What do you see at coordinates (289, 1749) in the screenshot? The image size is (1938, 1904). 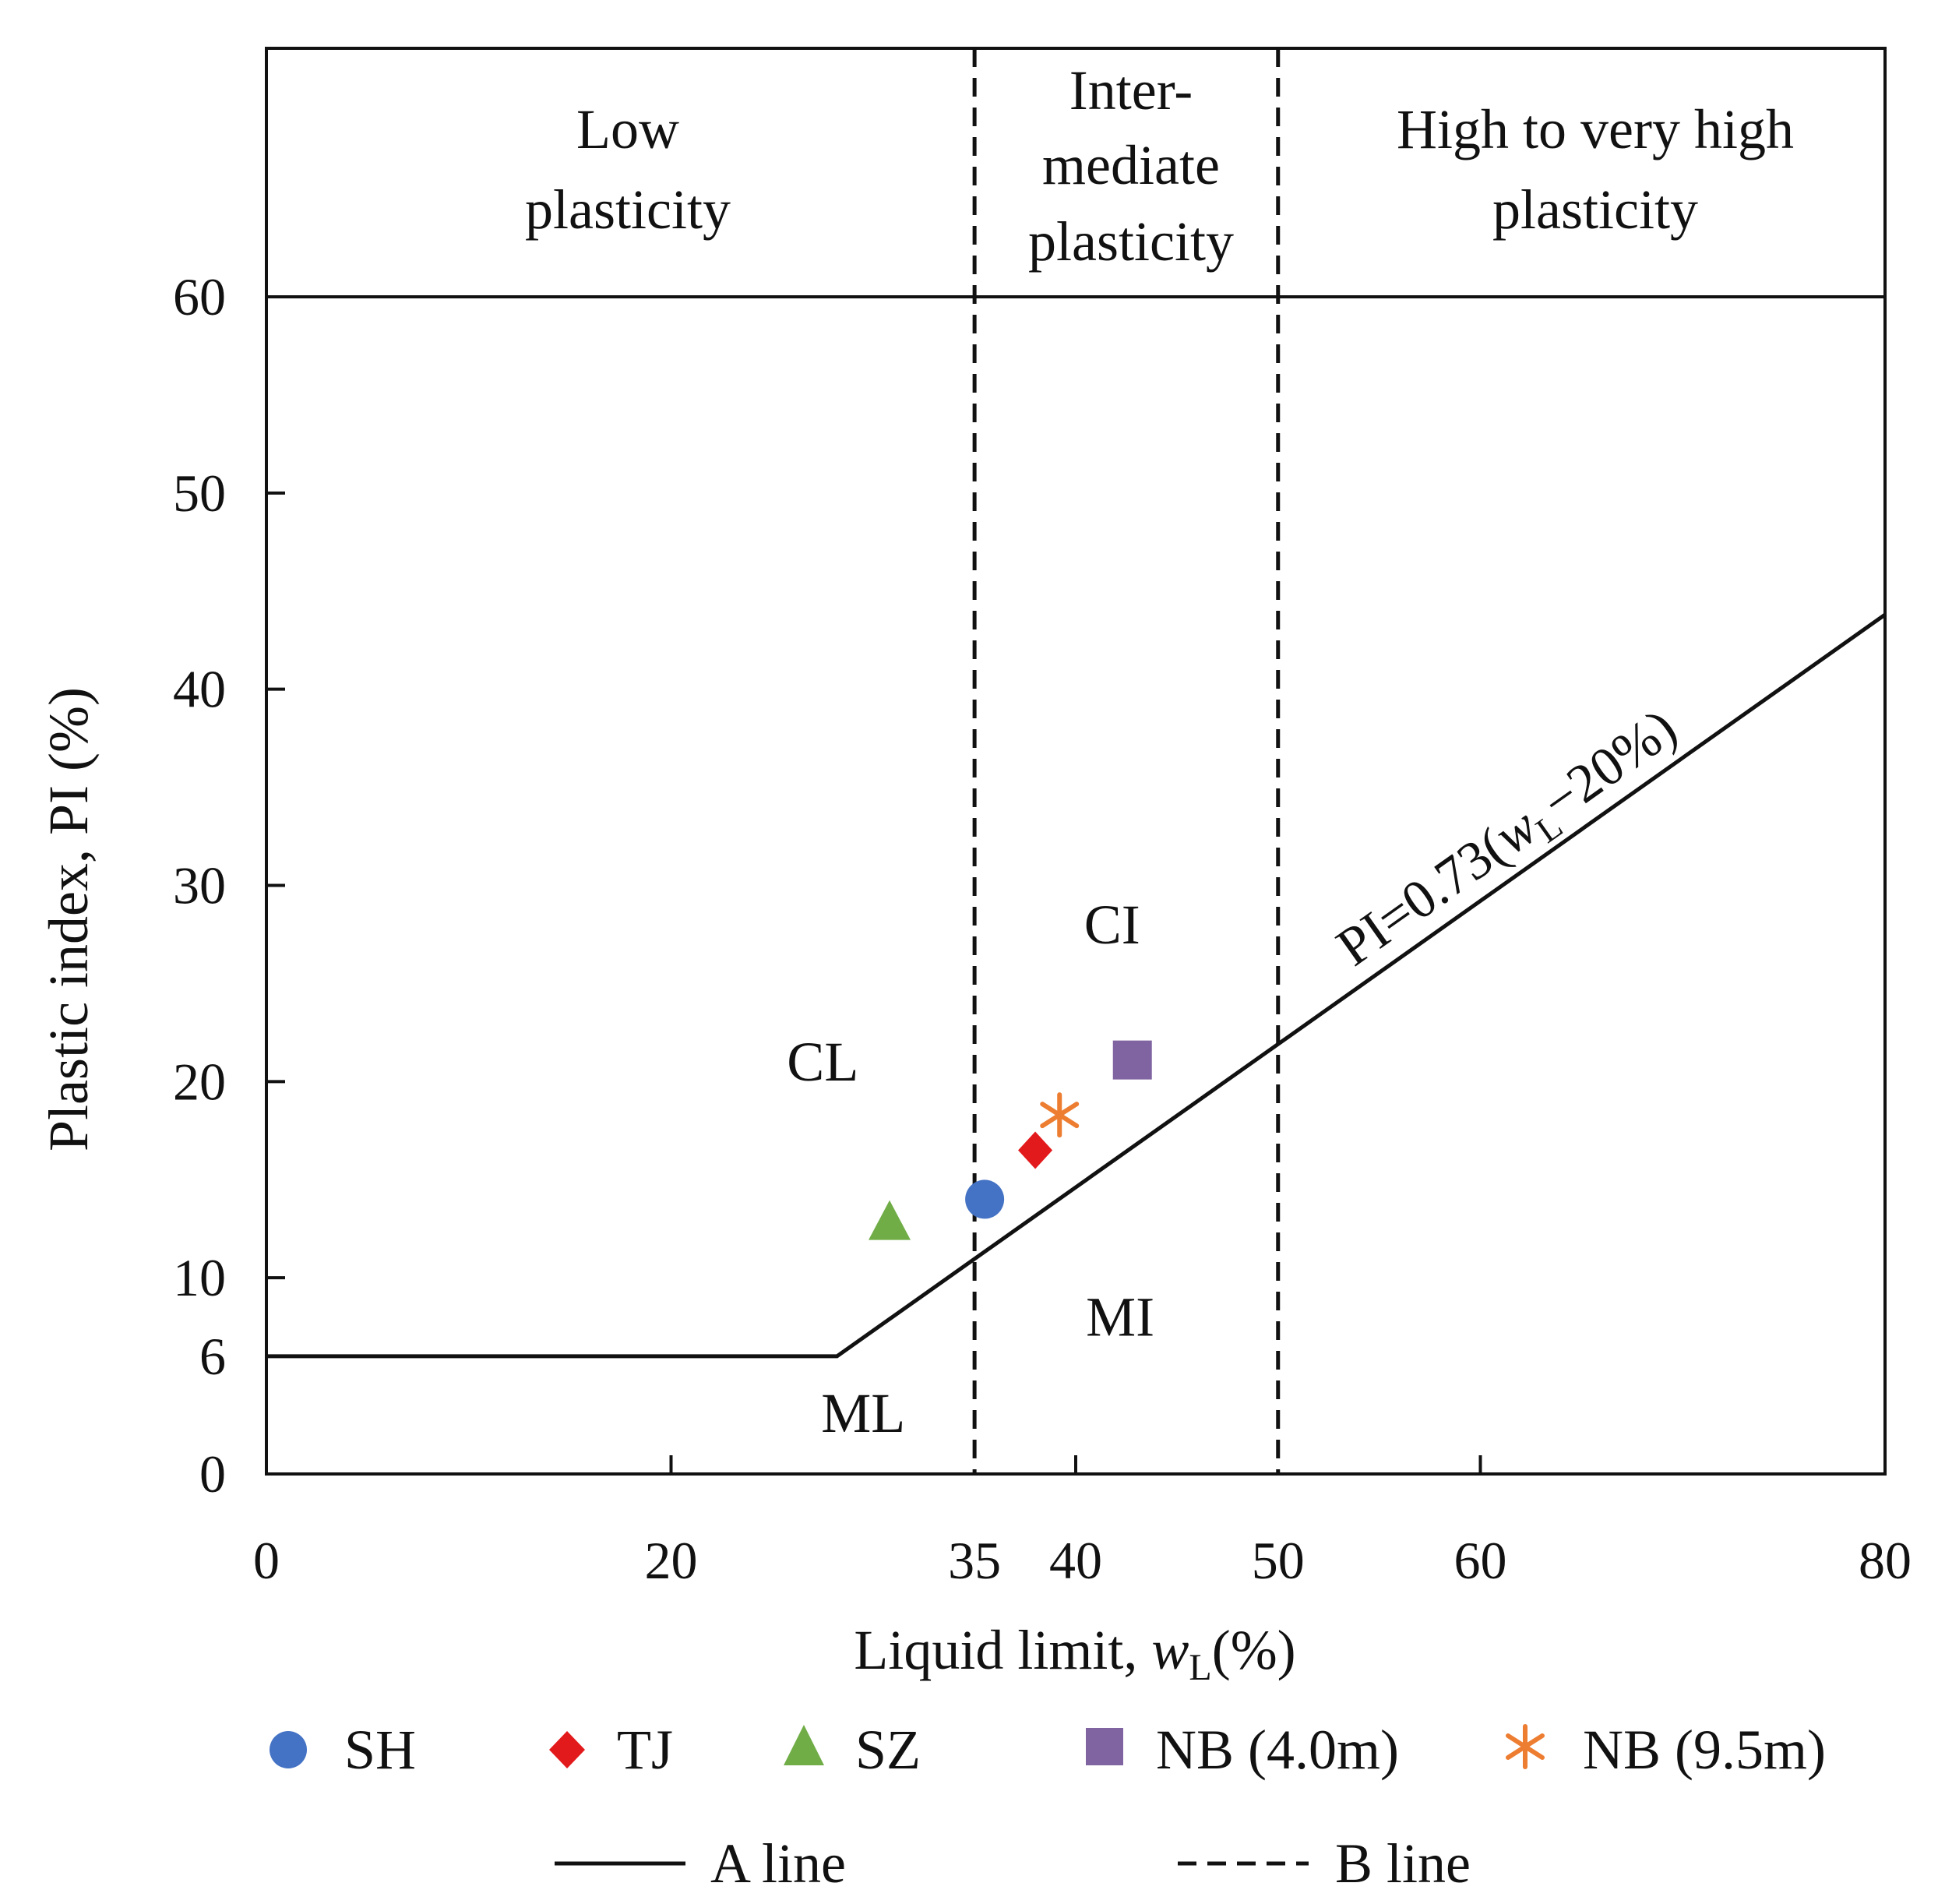 I see `legend-marker-sh` at bounding box center [289, 1749].